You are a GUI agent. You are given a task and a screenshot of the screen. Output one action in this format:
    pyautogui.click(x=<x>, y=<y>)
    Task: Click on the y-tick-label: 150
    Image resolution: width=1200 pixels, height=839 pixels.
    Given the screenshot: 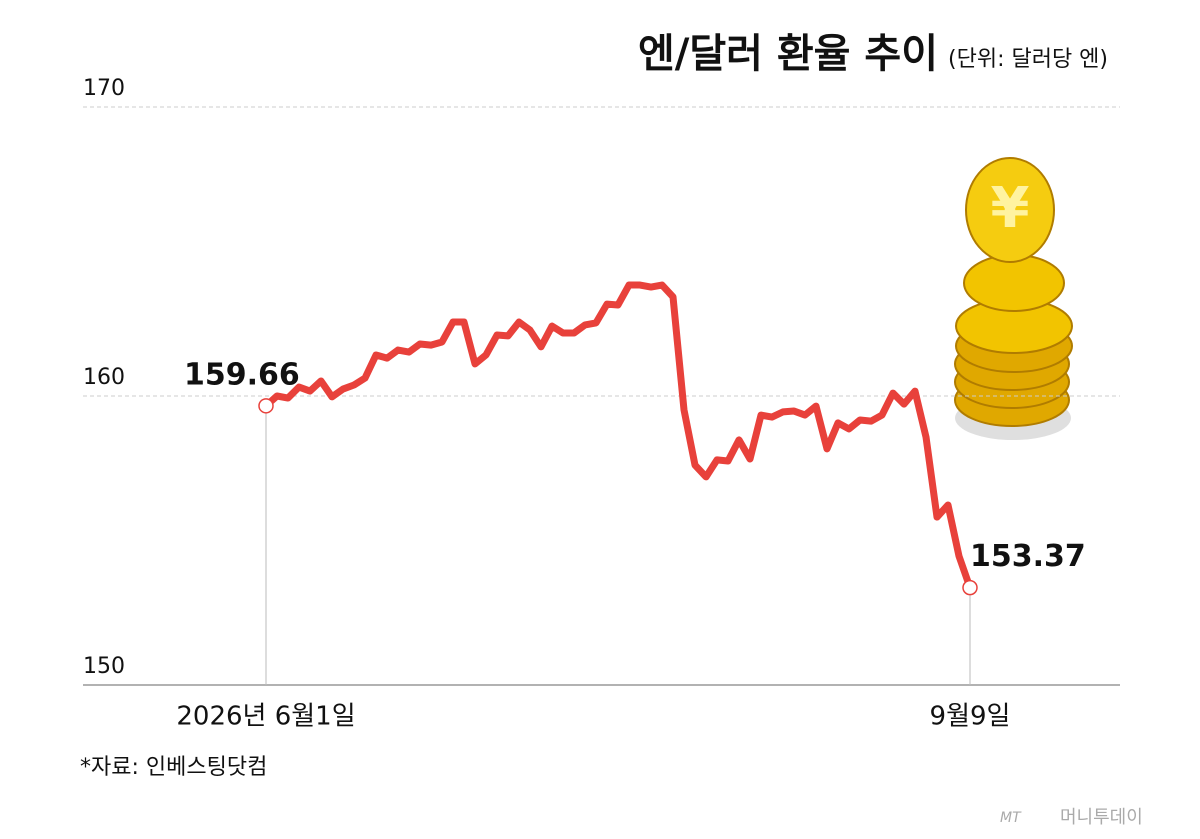 What is the action you would take?
    pyautogui.click(x=104, y=666)
    